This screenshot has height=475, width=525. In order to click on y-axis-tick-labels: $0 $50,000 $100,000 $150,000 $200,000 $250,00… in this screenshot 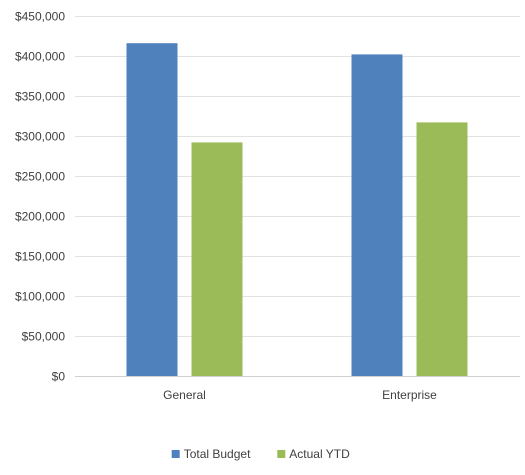, I will do `click(40, 197)`.